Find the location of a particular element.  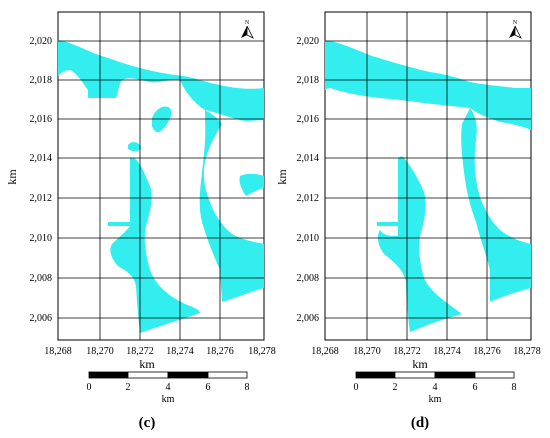

scale-bar-d: 0 2 4 6 8 km is located at coordinates (435, 388).